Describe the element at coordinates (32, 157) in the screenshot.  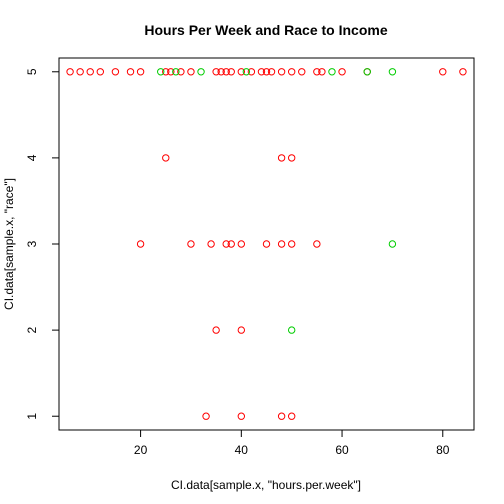
I see `y-tick-label: 4` at that location.